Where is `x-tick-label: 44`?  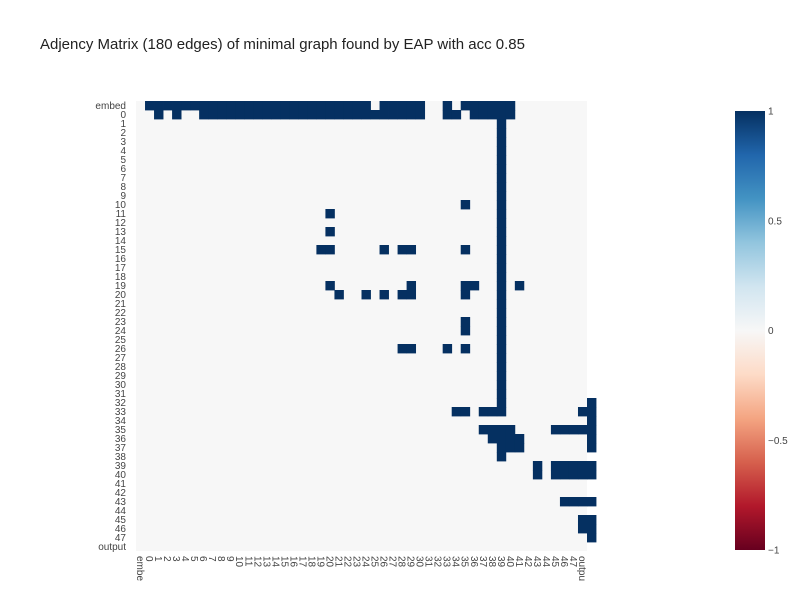 x-tick-label: 44 is located at coordinates (545, 562).